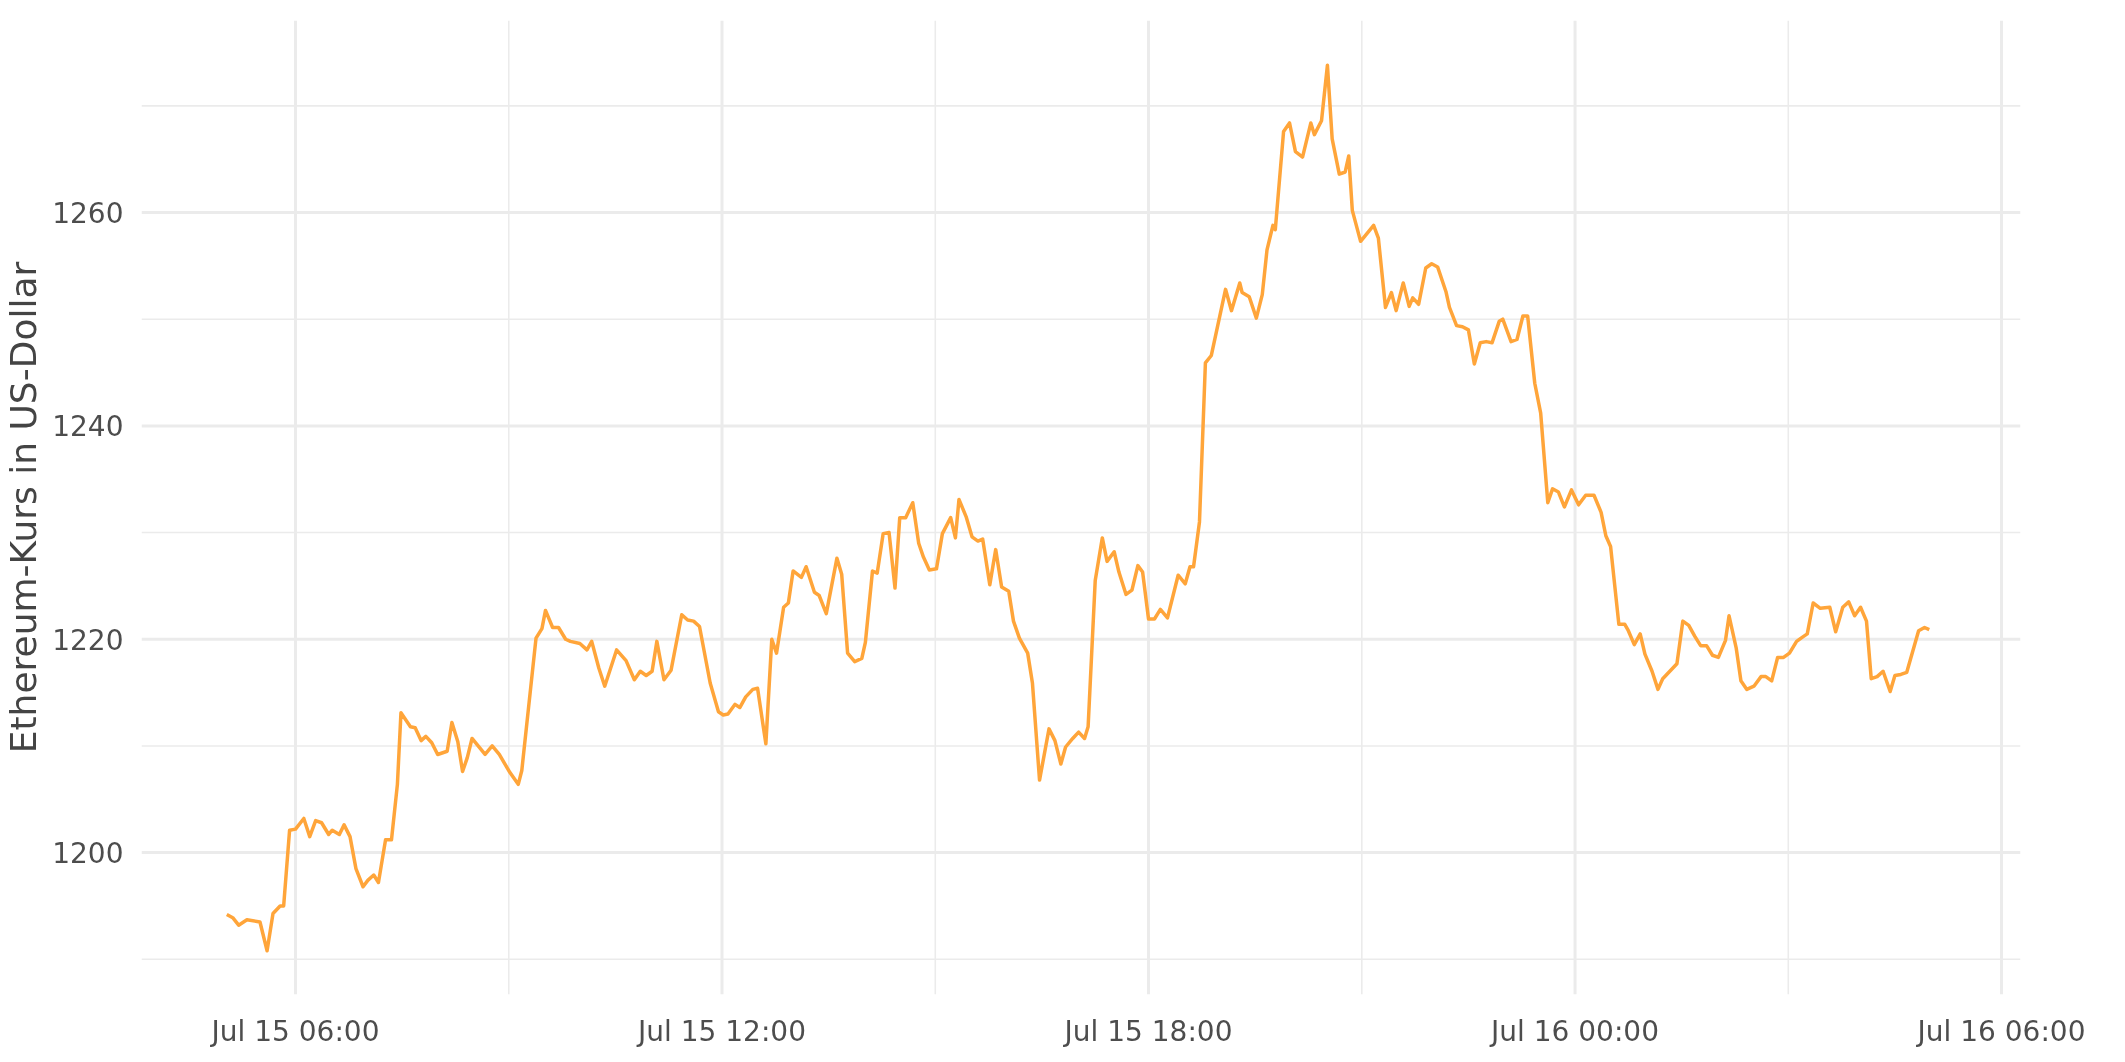  I want to click on x-tick-label: Jul 15 12:00, so click(721, 1031).